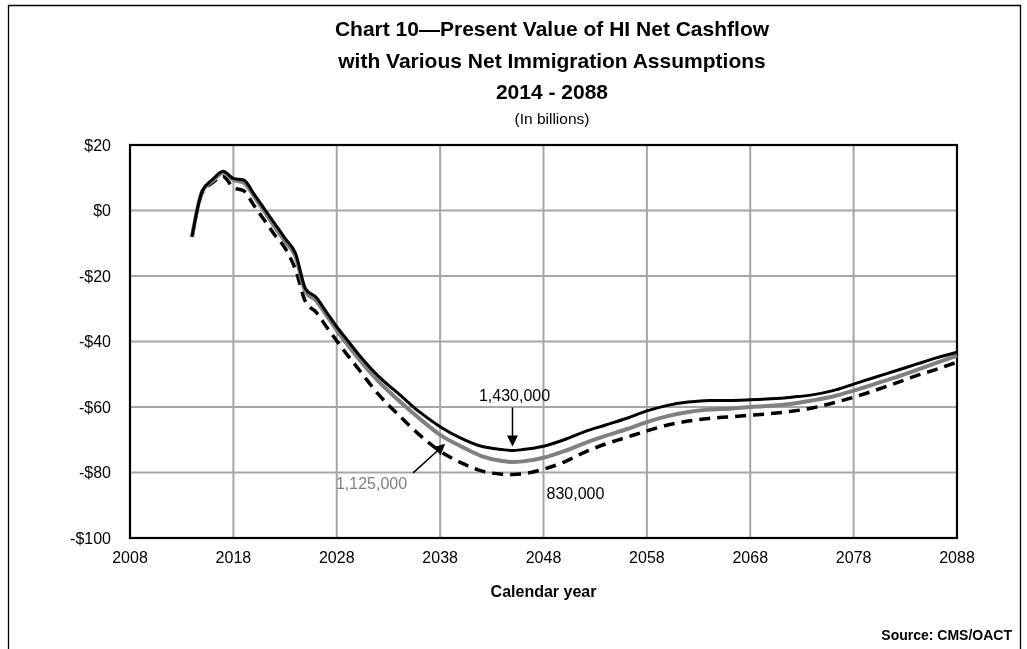 The image size is (1027, 649). Describe the element at coordinates (371, 483) in the screenshot. I see `text: 1,125,000` at that location.